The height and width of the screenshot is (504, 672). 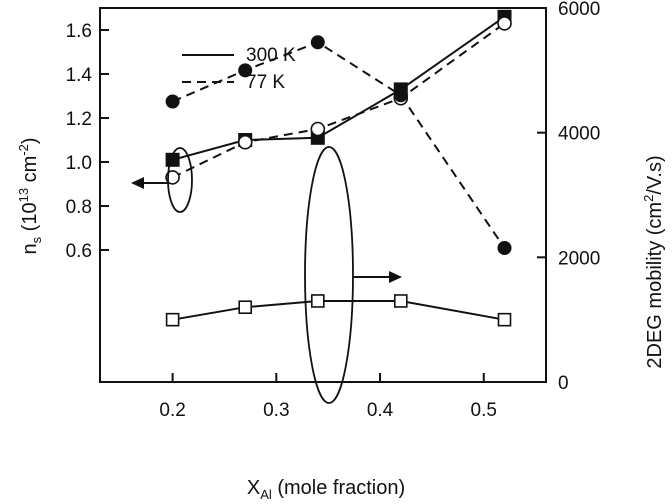 I want to click on annotation-right, so click(x=353, y=275).